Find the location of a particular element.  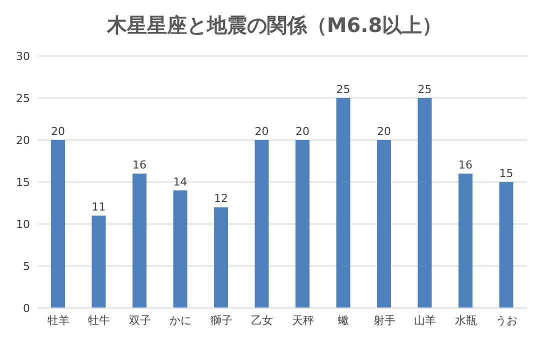

y-tick-label: 0 is located at coordinates (26, 308).